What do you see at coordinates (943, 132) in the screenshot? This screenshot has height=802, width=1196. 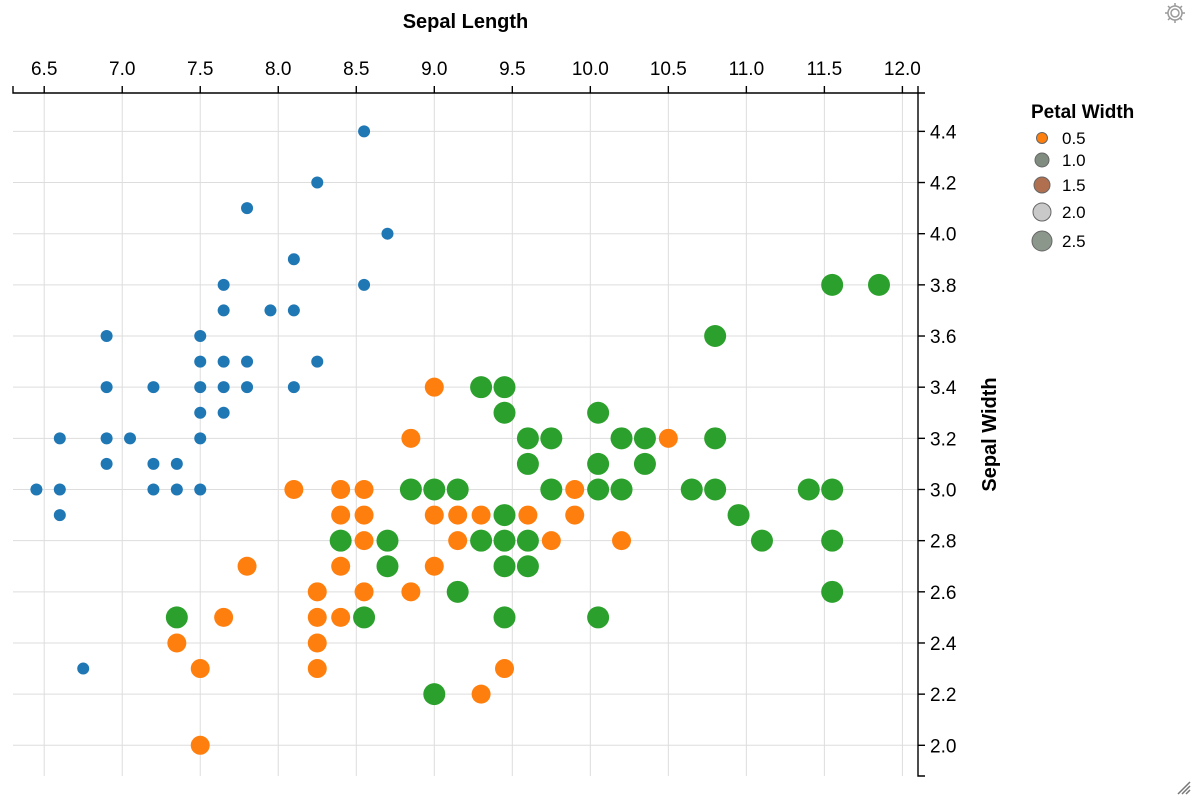 I see `y-tick-label-12: 4.4` at bounding box center [943, 132].